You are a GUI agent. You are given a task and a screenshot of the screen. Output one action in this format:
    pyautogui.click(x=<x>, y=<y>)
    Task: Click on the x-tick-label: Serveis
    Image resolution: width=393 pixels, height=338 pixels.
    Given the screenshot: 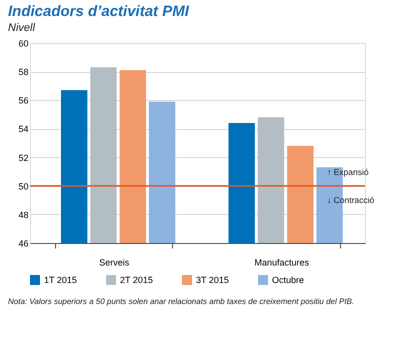 What is the action you would take?
    pyautogui.click(x=114, y=263)
    